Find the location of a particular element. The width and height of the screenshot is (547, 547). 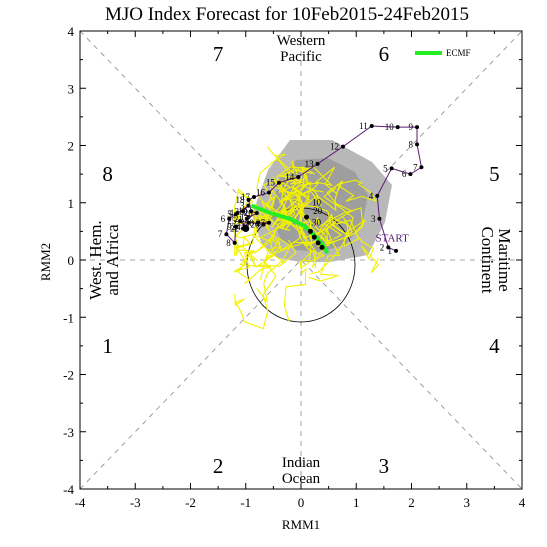

observed-point-label: 18 is located at coordinates (241, 200).